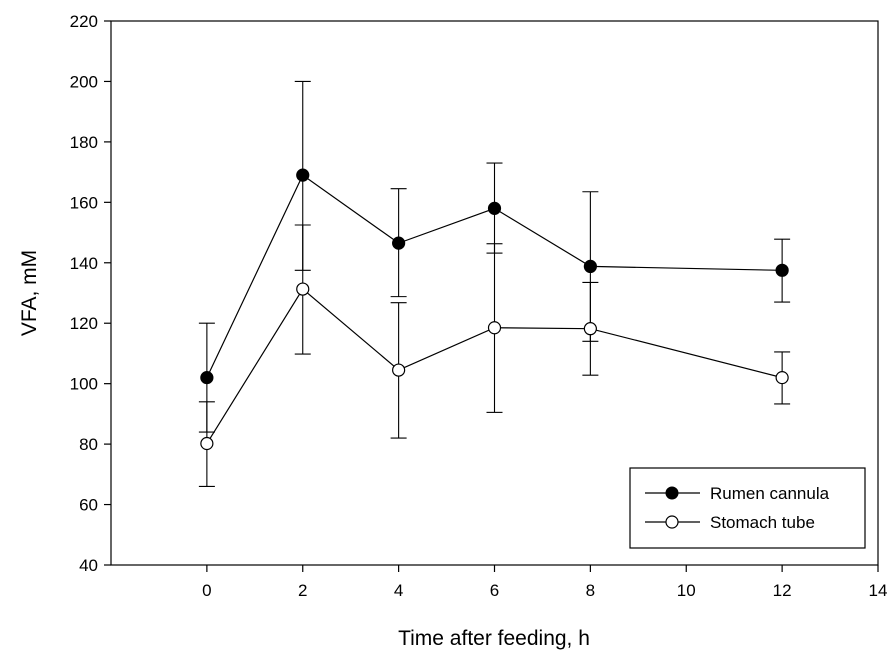 The width and height of the screenshot is (890, 654). What do you see at coordinates (88, 444) in the screenshot?
I see `y-tick-label: 80` at bounding box center [88, 444].